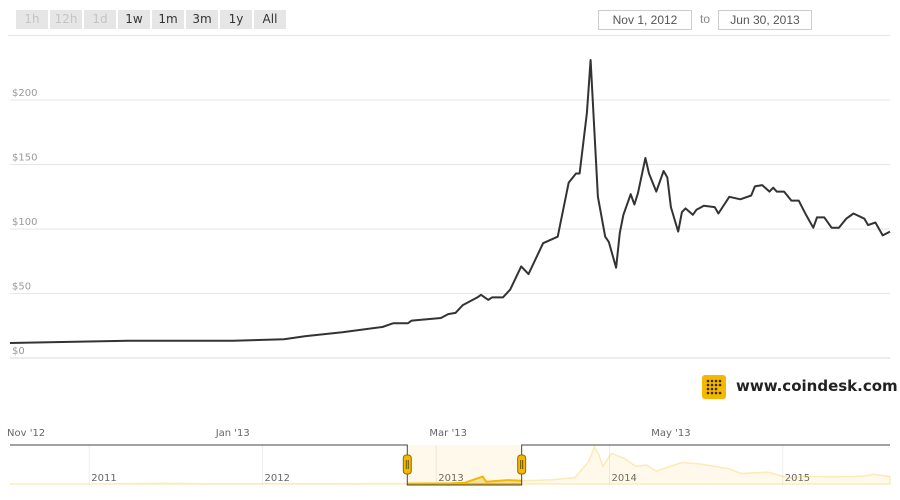 The height and width of the screenshot is (500, 900). Describe the element at coordinates (24, 158) in the screenshot. I see `y-tick-label: $150` at that location.